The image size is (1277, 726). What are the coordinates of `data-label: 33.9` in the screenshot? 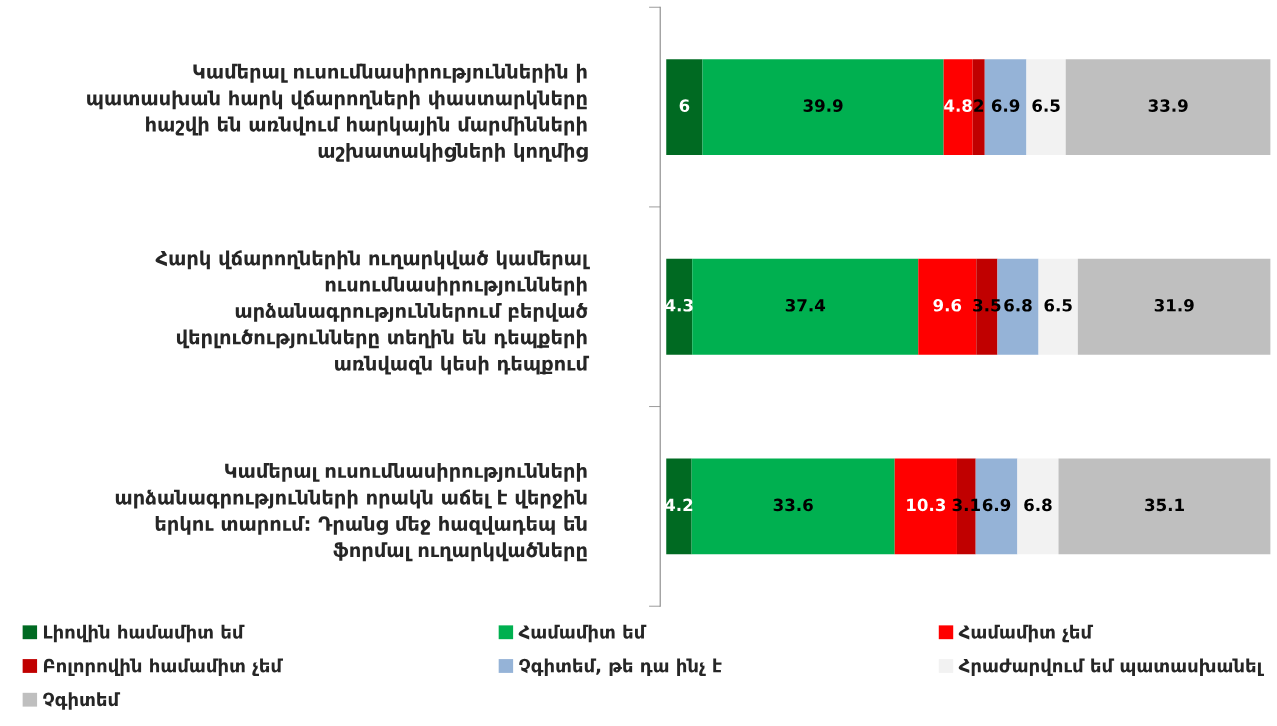 It's located at (1168, 105).